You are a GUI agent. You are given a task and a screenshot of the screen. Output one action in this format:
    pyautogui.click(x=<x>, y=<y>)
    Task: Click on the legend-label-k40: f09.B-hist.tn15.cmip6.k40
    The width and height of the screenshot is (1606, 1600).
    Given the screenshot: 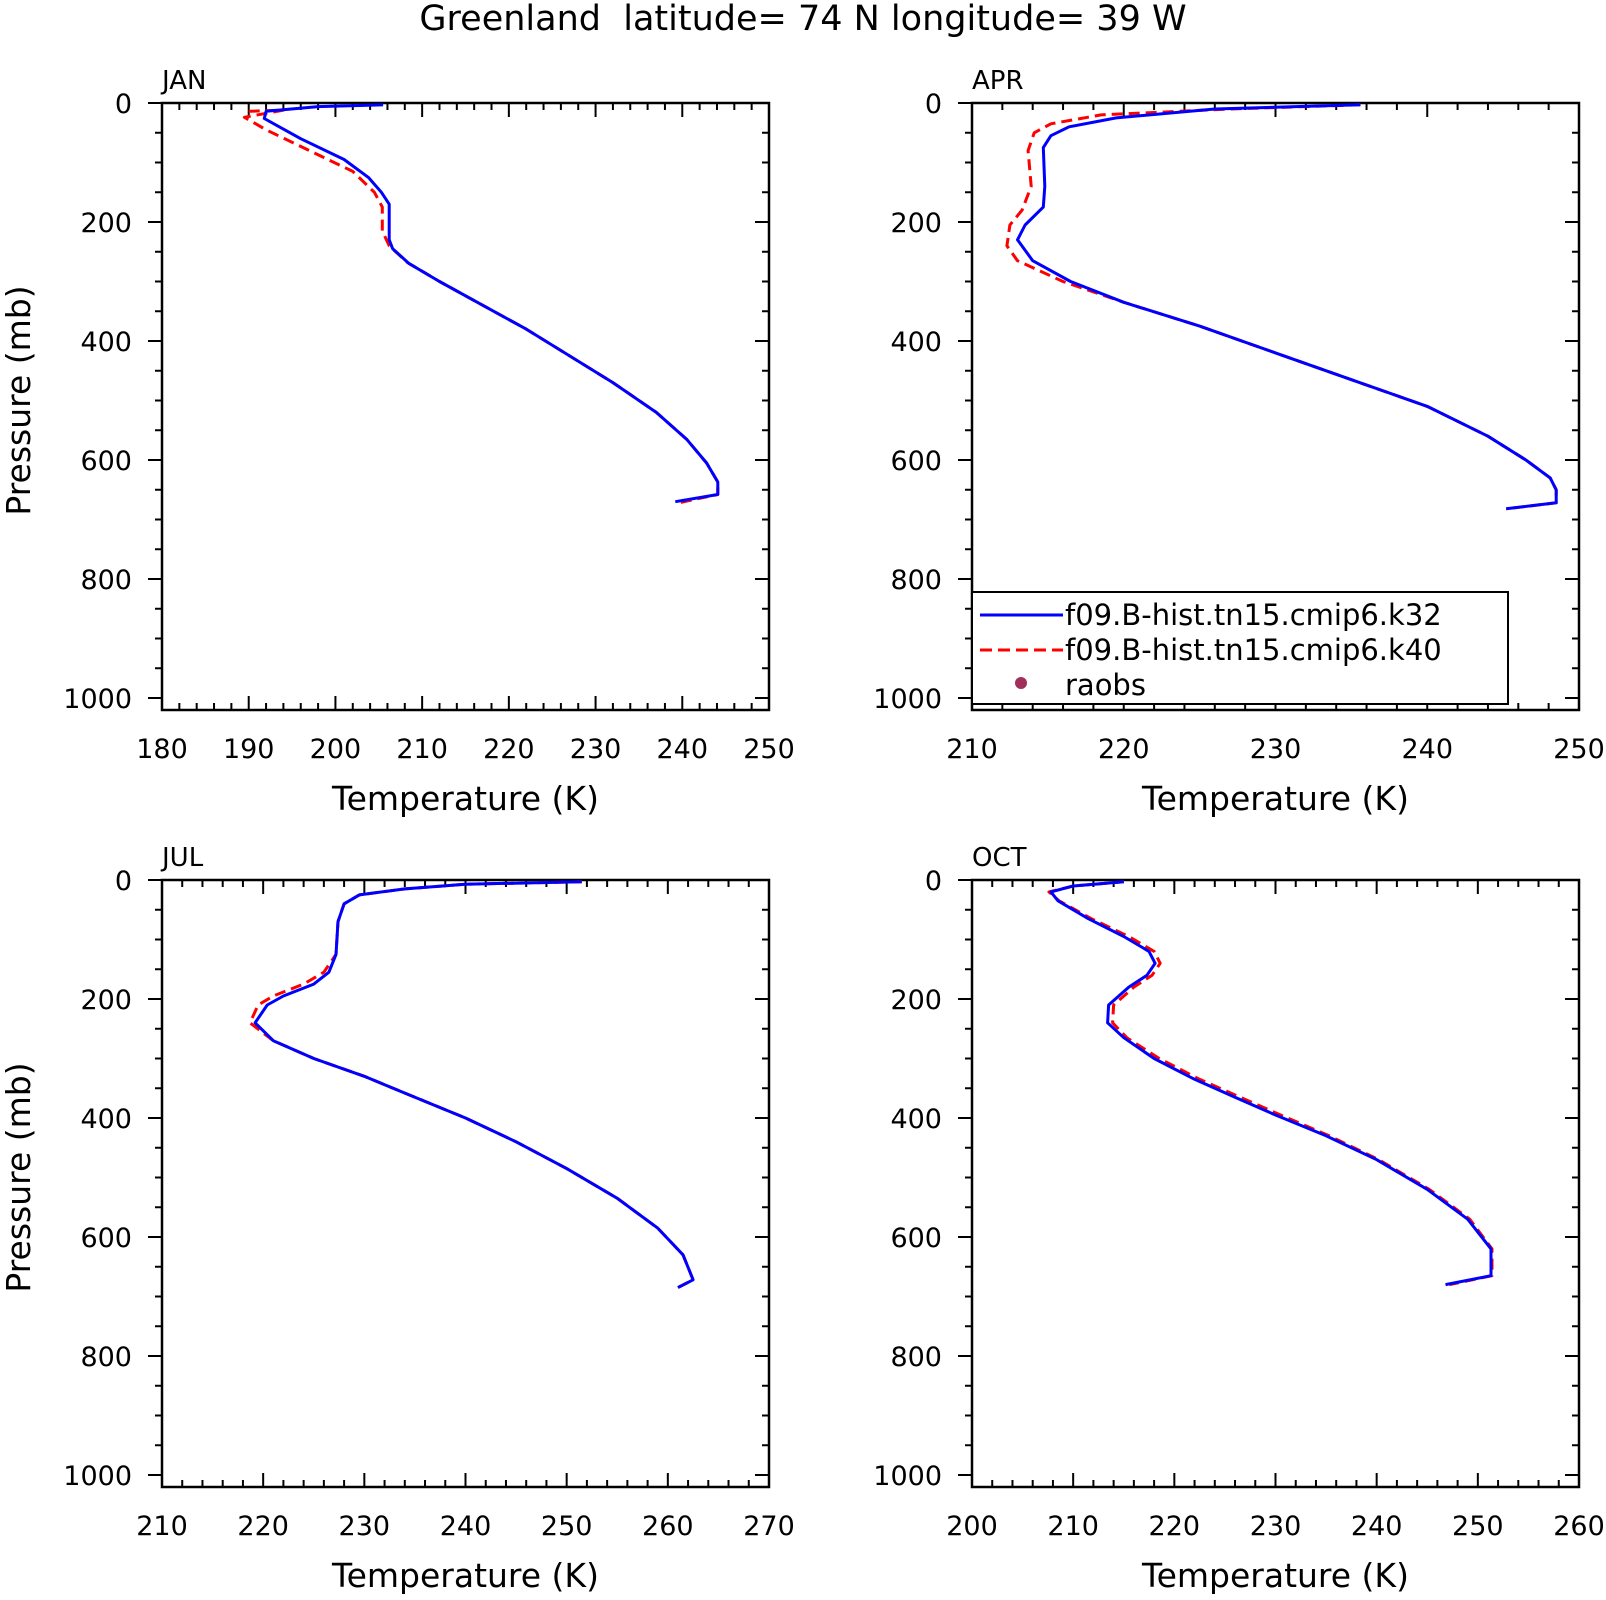 What is the action you would take?
    pyautogui.click(x=1253, y=650)
    